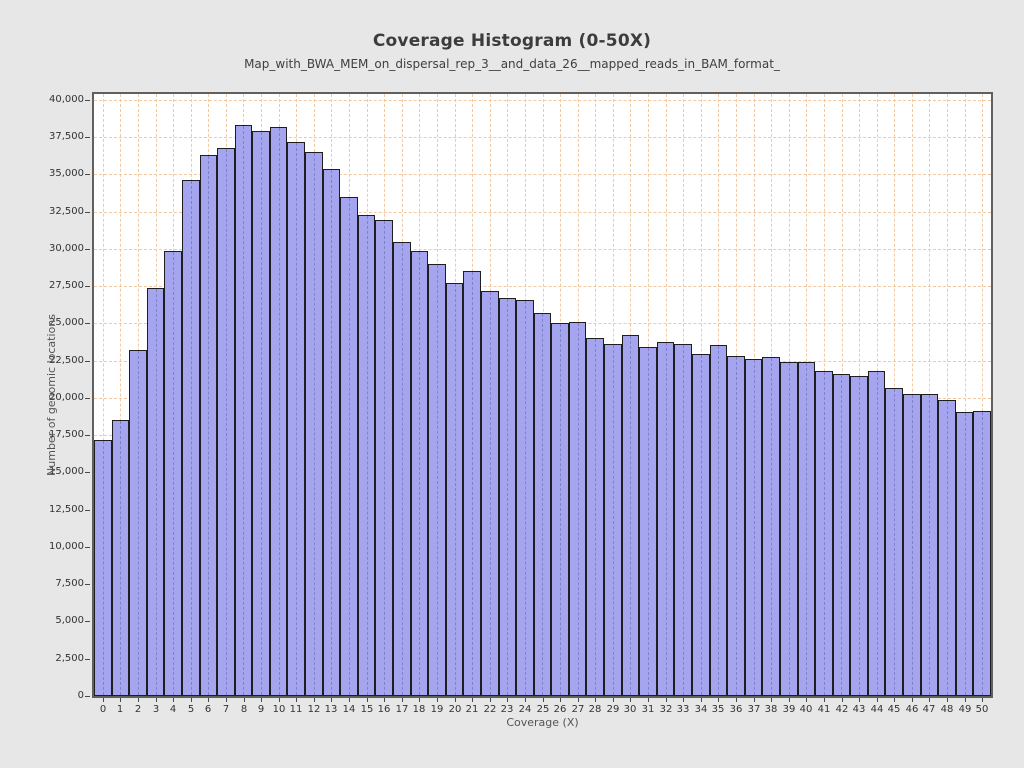  I want to click on x-tick-label: 16, so click(384, 709).